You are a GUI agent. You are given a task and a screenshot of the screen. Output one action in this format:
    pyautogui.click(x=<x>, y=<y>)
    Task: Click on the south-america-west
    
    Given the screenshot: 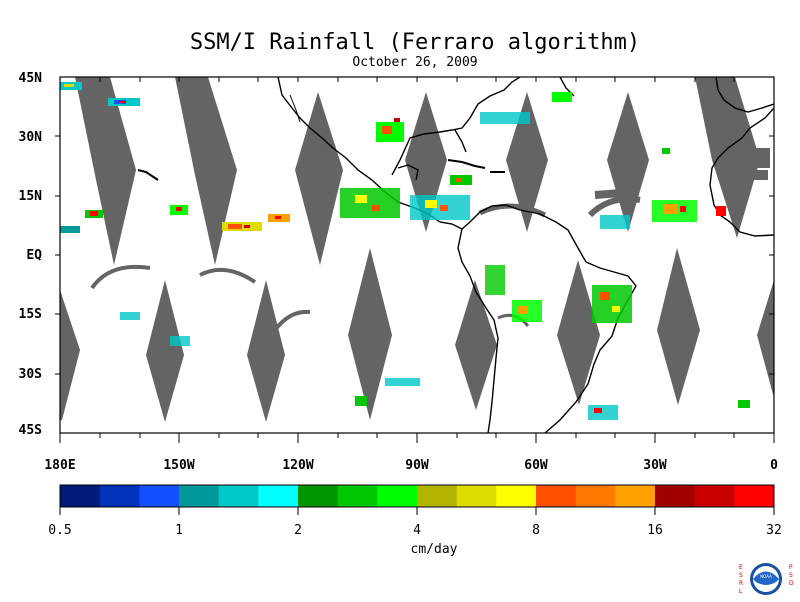 What is the action you would take?
    pyautogui.click(x=478, y=330)
    